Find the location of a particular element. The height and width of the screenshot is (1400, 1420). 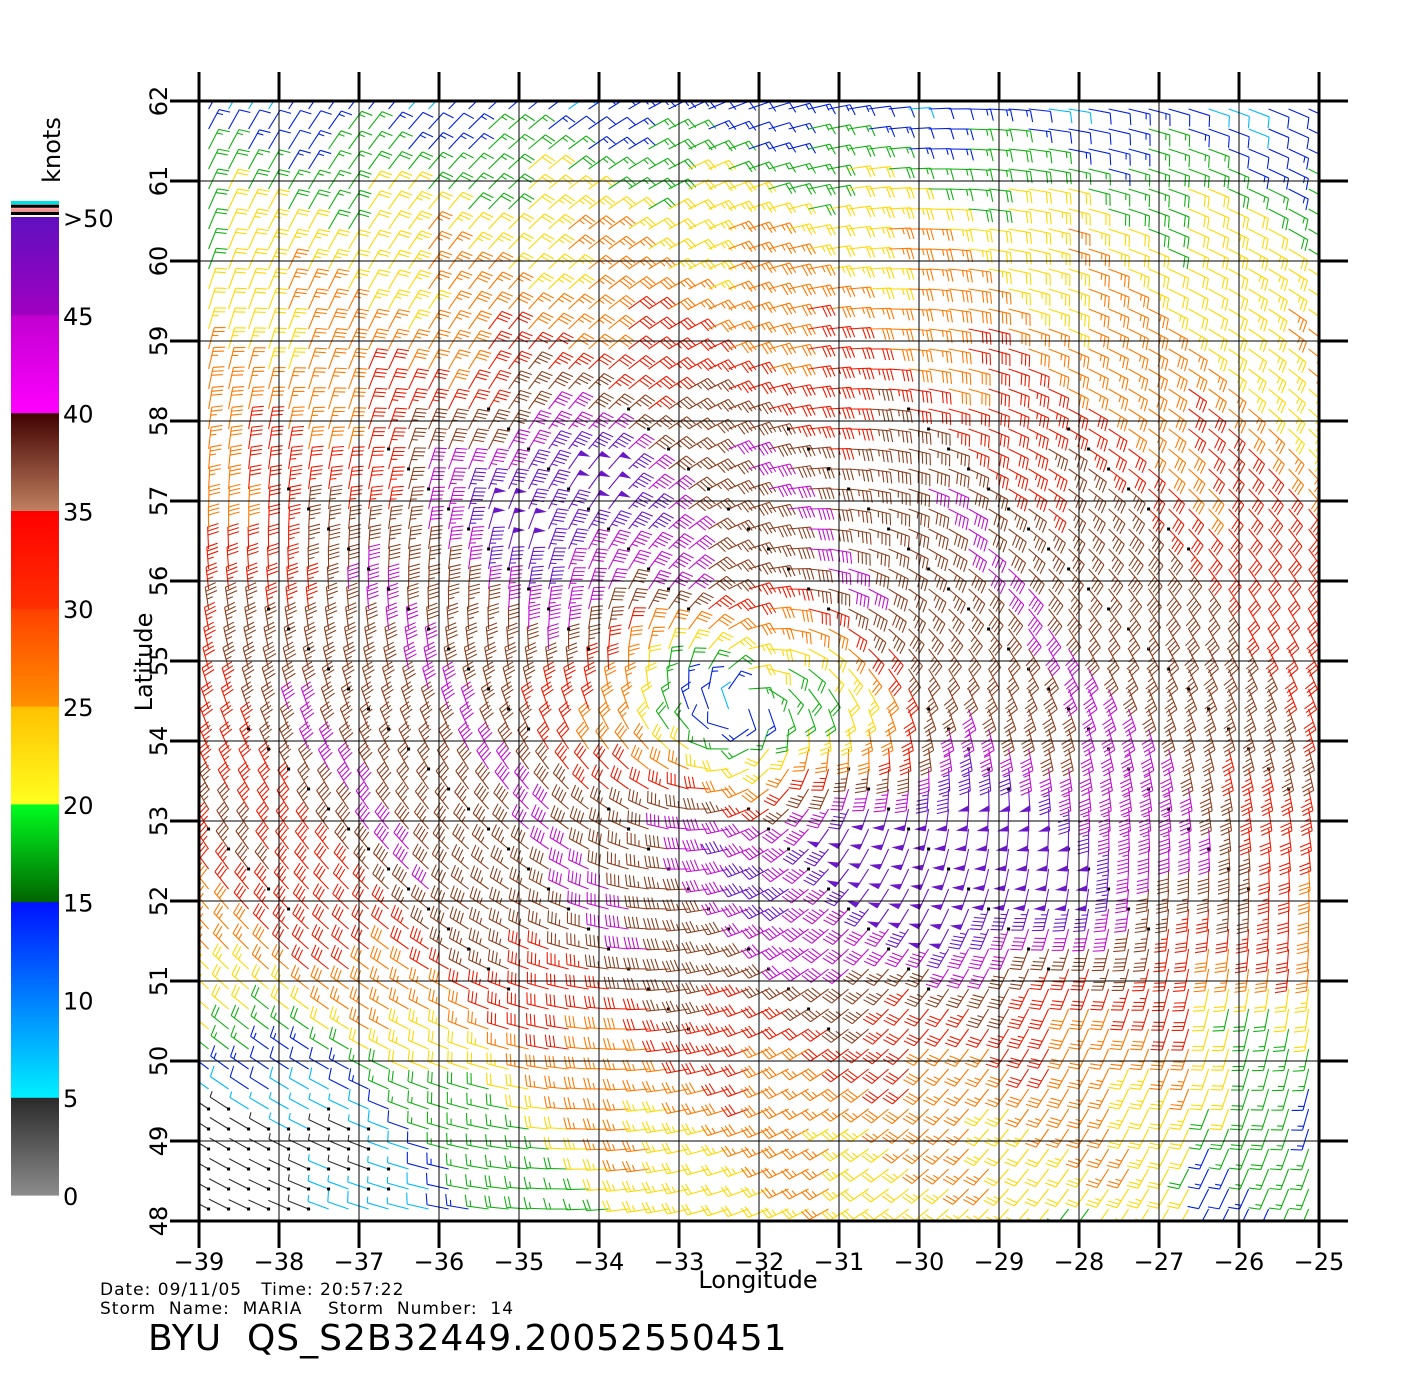

lat-tick-label: 62 is located at coordinates (159, 101).